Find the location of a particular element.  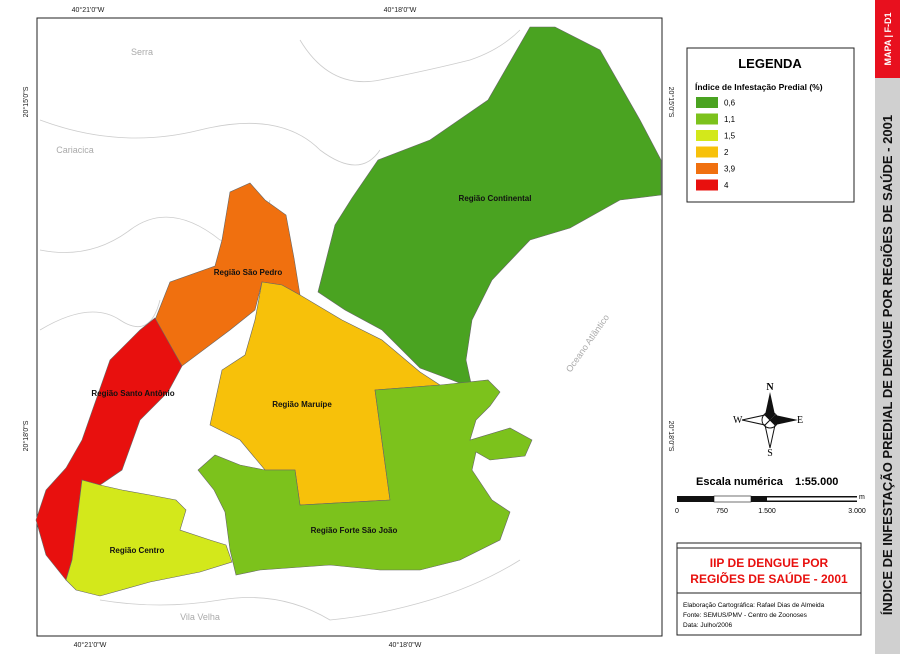

scale-unit: m is located at coordinates (862, 497).